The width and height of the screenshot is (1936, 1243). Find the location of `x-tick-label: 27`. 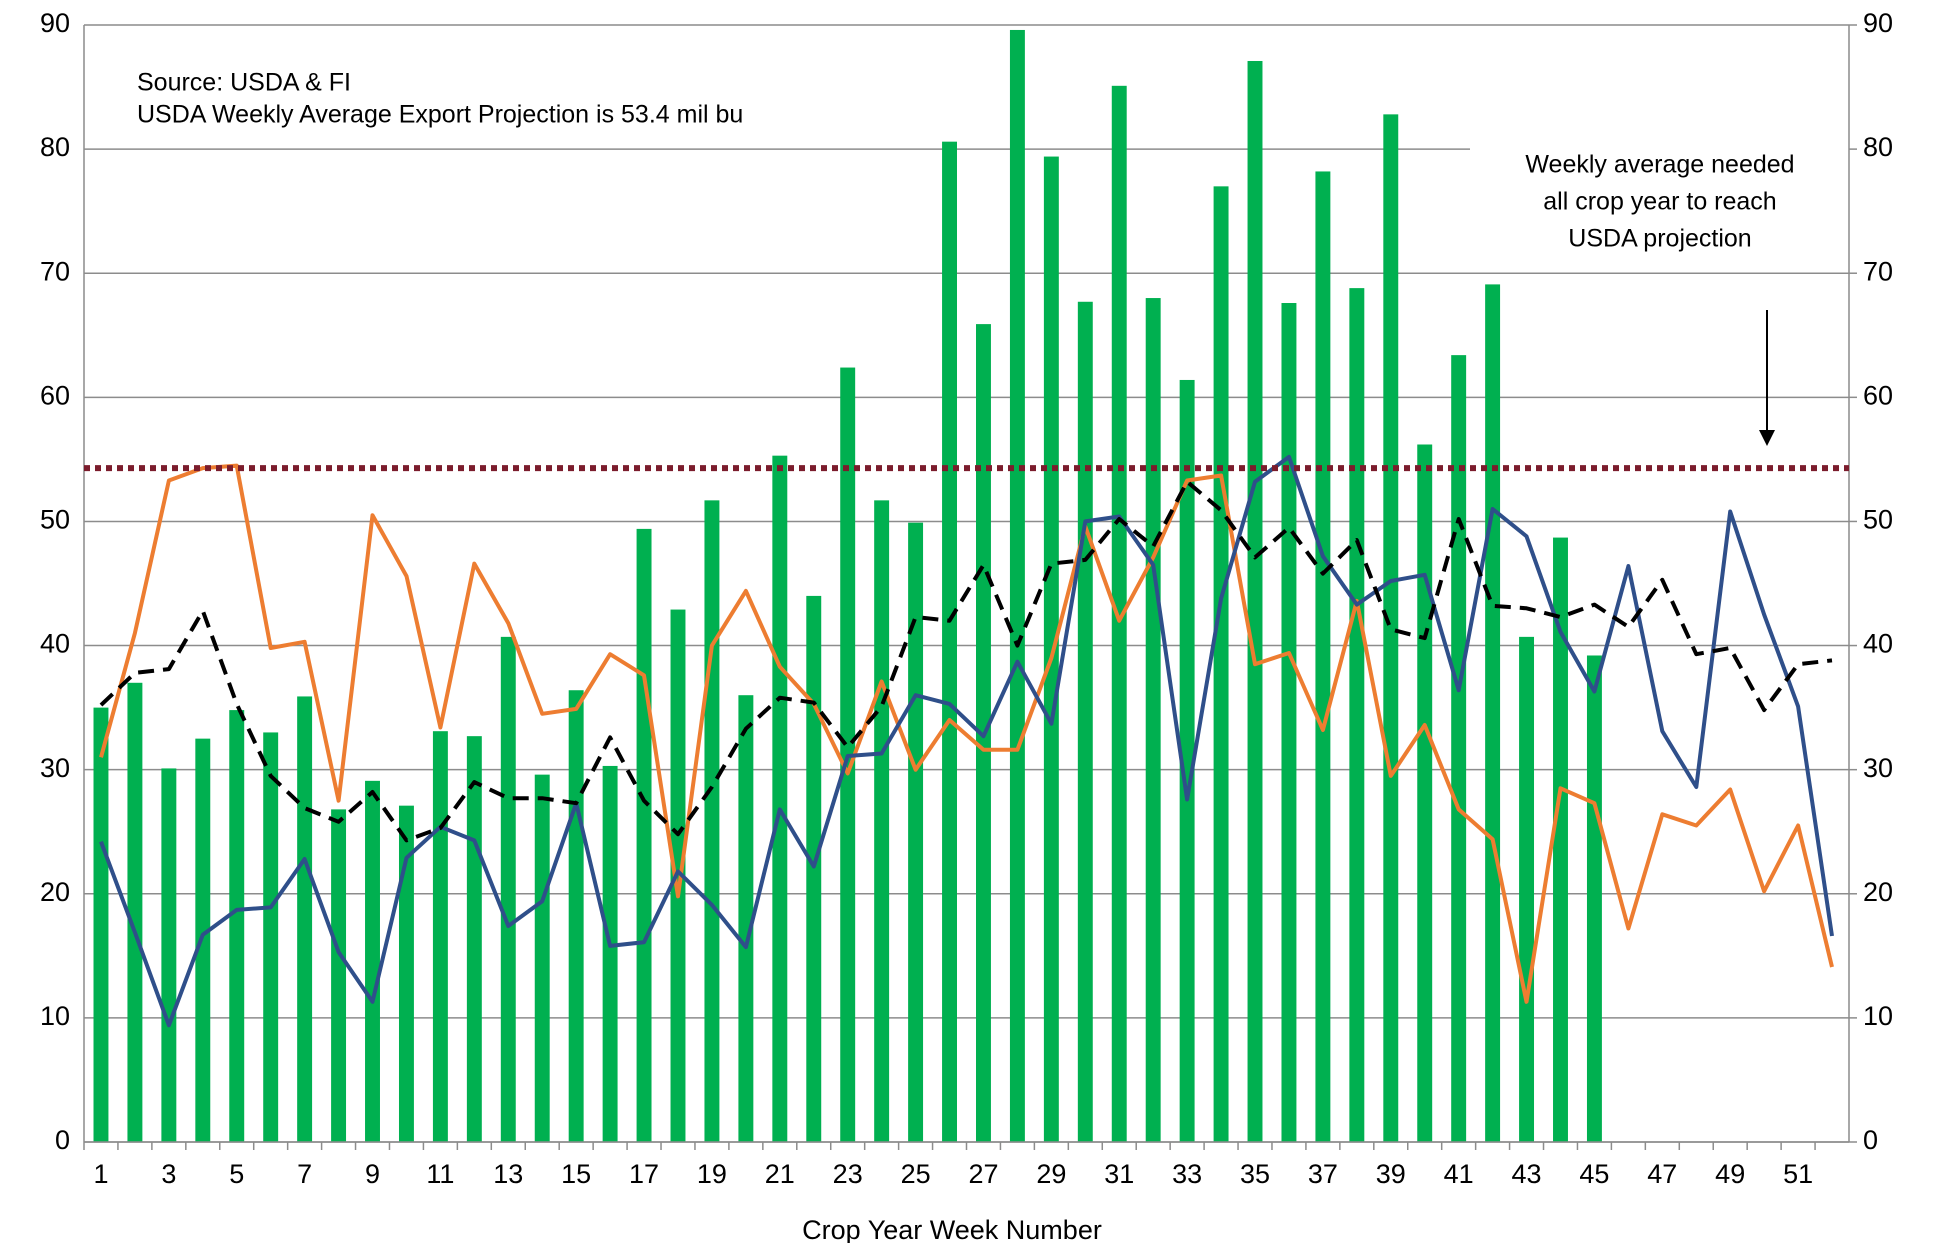

x-tick-label: 27 is located at coordinates (983, 1174).